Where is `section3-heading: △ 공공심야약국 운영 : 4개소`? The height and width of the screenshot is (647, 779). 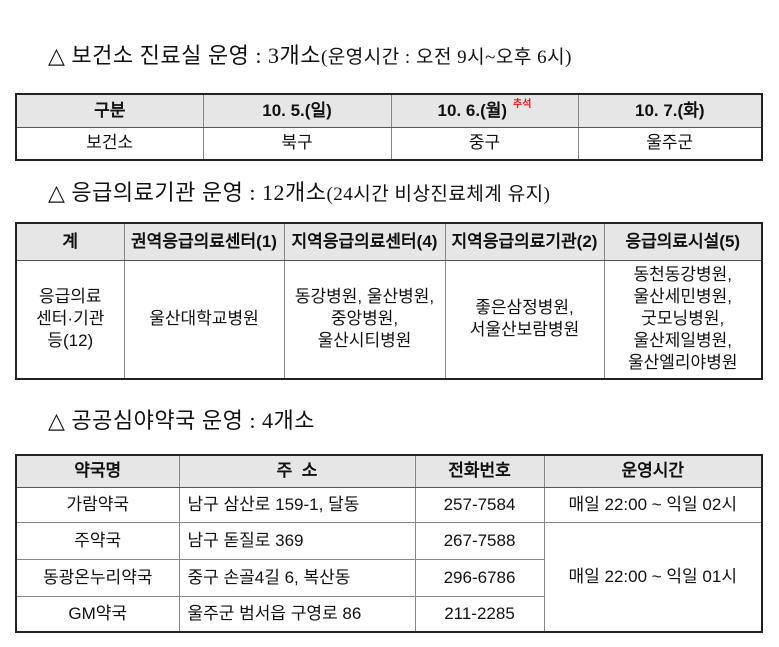
section3-heading: △ 공공심야약국 운영 : 4개소 is located at coordinates (181, 420).